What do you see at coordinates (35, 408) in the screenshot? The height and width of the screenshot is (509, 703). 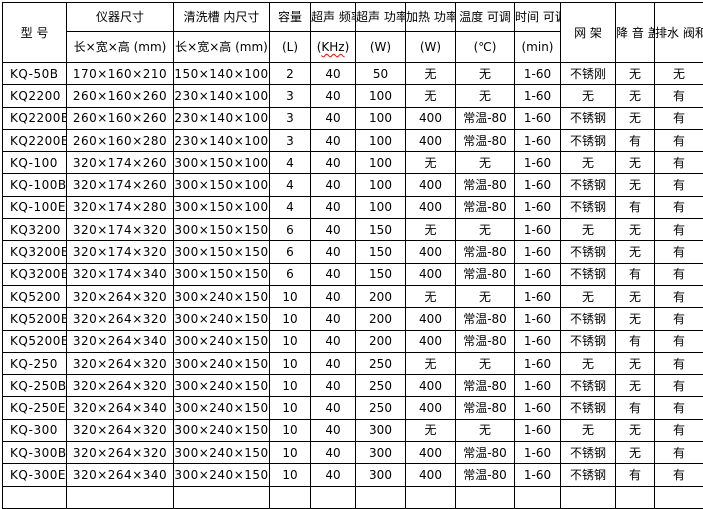 I see `model-cell: KQ-250E` at bounding box center [35, 408].